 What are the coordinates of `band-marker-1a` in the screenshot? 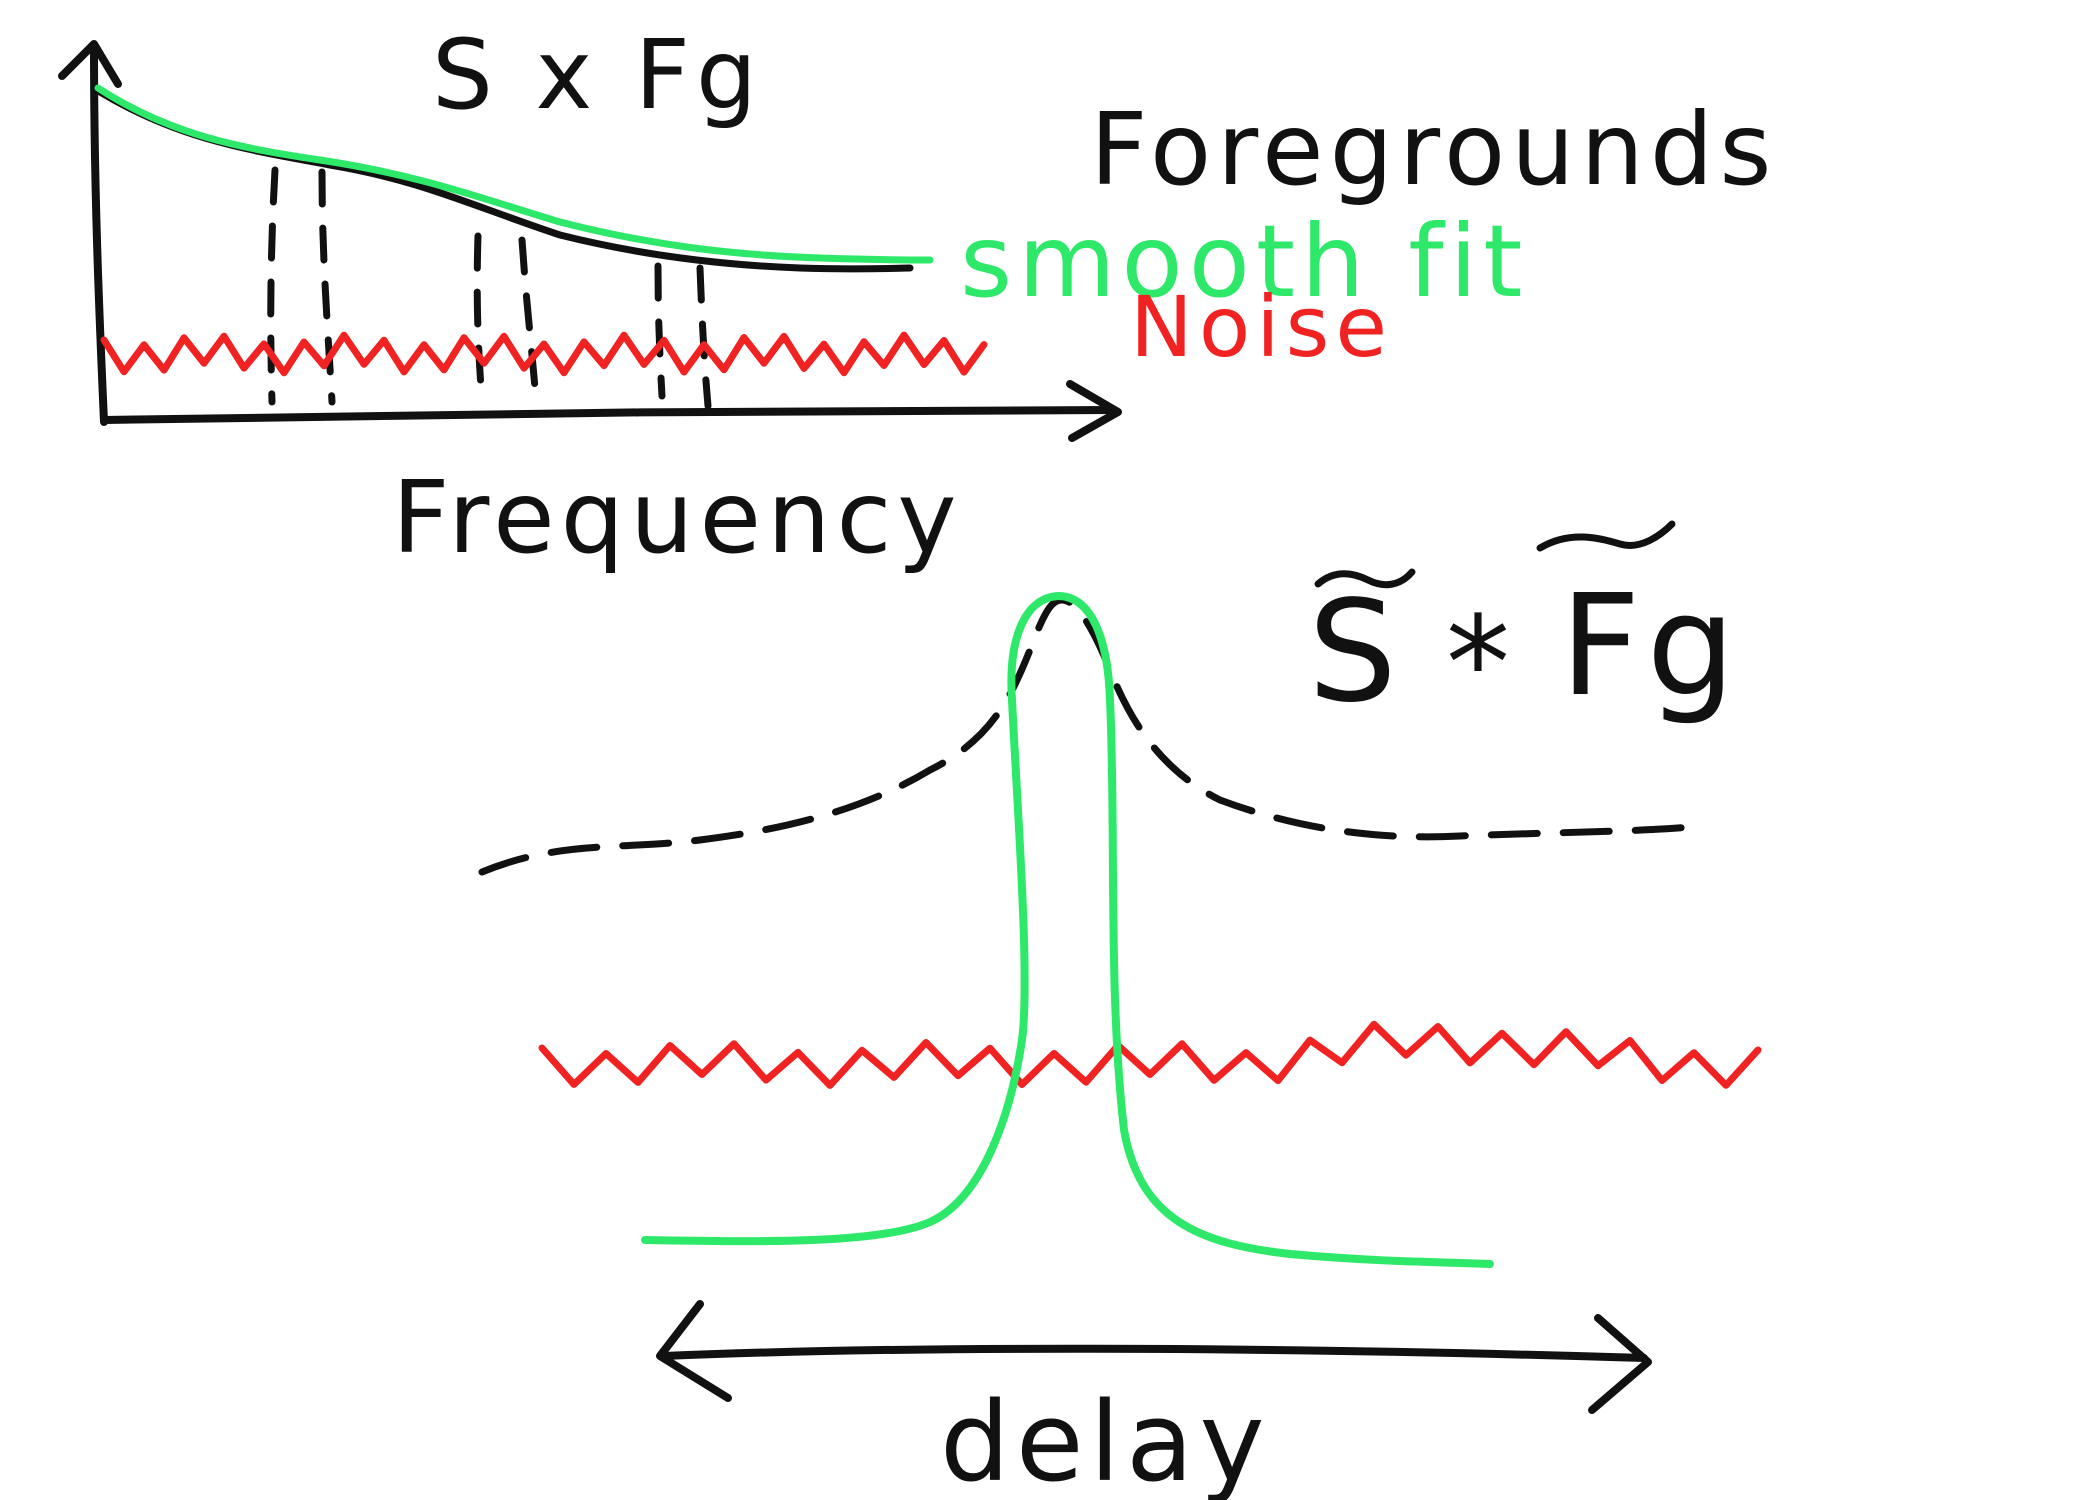 It's located at (273, 286).